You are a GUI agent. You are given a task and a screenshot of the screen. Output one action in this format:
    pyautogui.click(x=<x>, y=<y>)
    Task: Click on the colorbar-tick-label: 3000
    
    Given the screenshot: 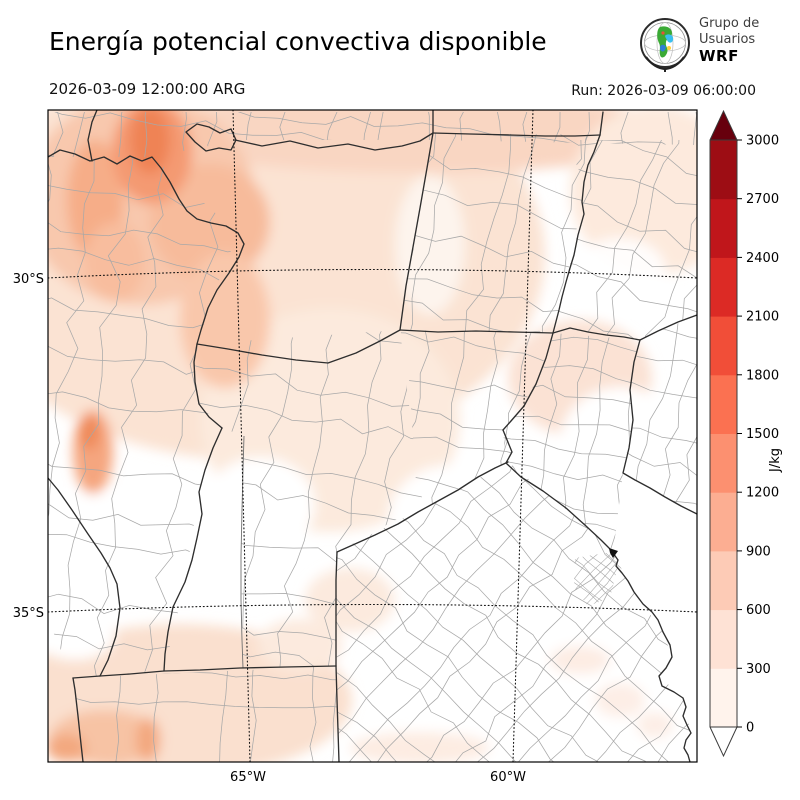 What is the action you would take?
    pyautogui.click(x=762, y=141)
    